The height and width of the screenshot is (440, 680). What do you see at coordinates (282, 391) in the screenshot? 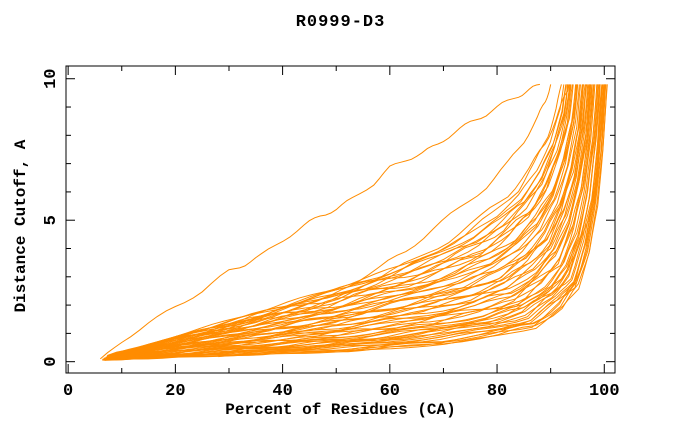
I see `x-tick-label: 40` at bounding box center [282, 391].